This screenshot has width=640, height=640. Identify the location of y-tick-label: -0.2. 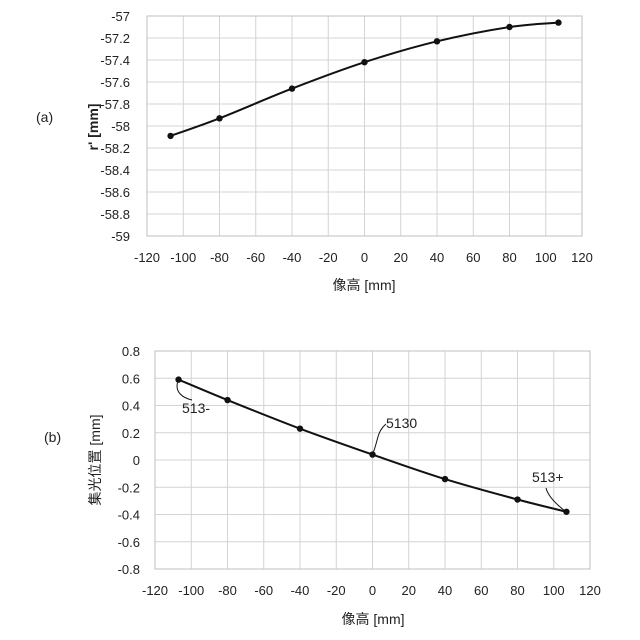
(129, 487).